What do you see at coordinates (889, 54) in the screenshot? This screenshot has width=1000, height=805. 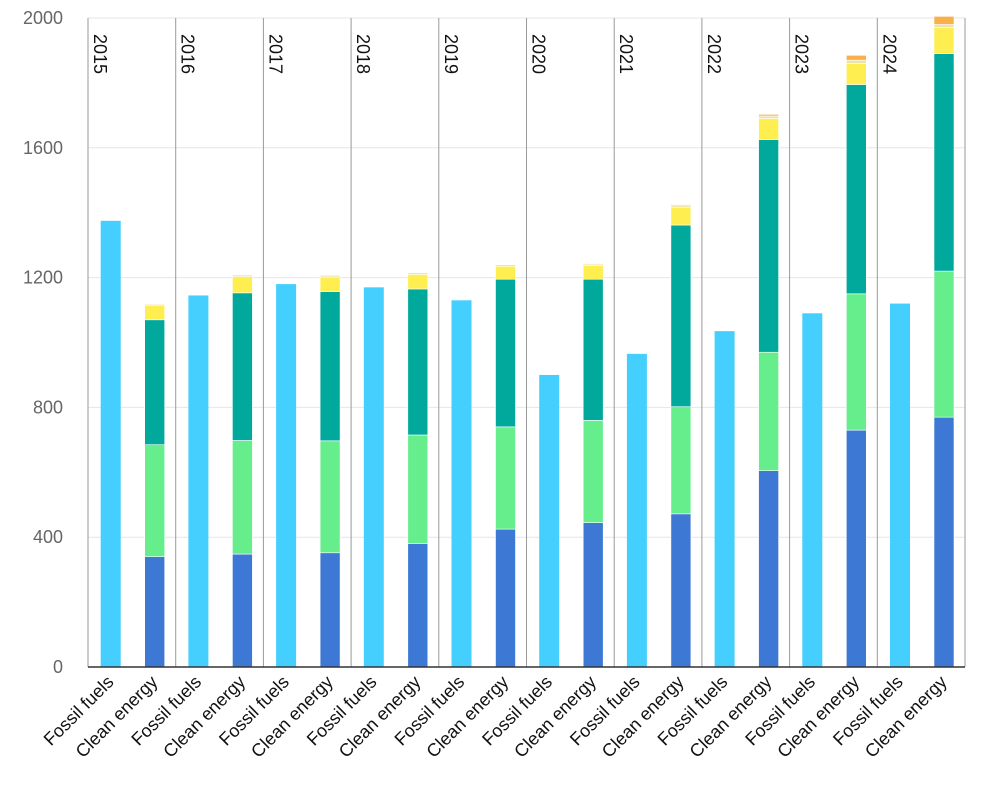 I see `group-label-2024: 2024` at bounding box center [889, 54].